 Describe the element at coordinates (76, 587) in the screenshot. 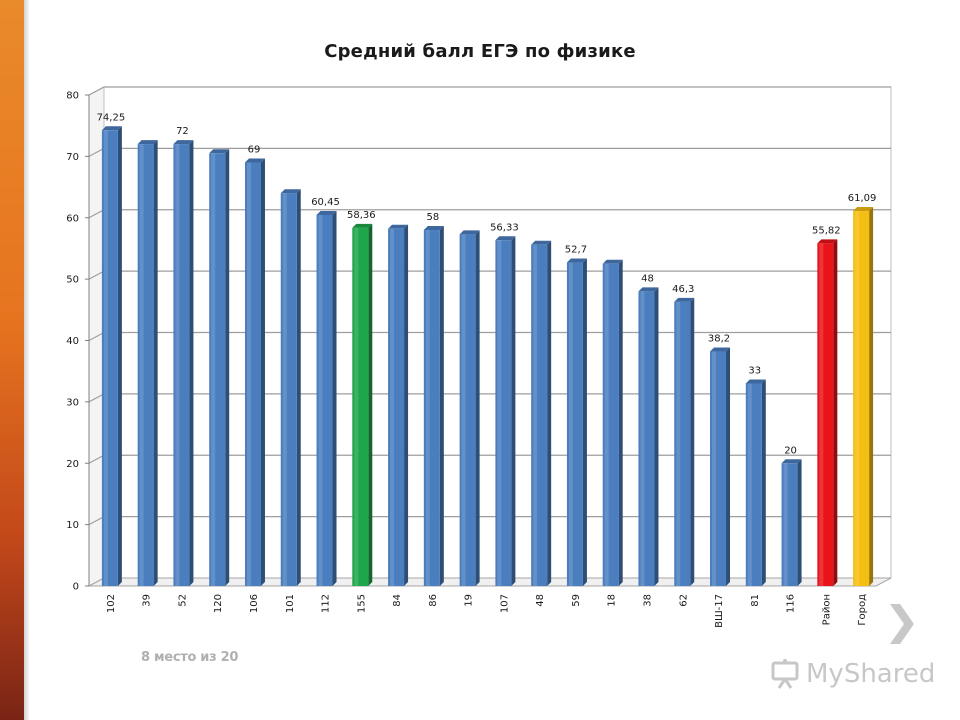

I see `y-tick-label: 0` at that location.